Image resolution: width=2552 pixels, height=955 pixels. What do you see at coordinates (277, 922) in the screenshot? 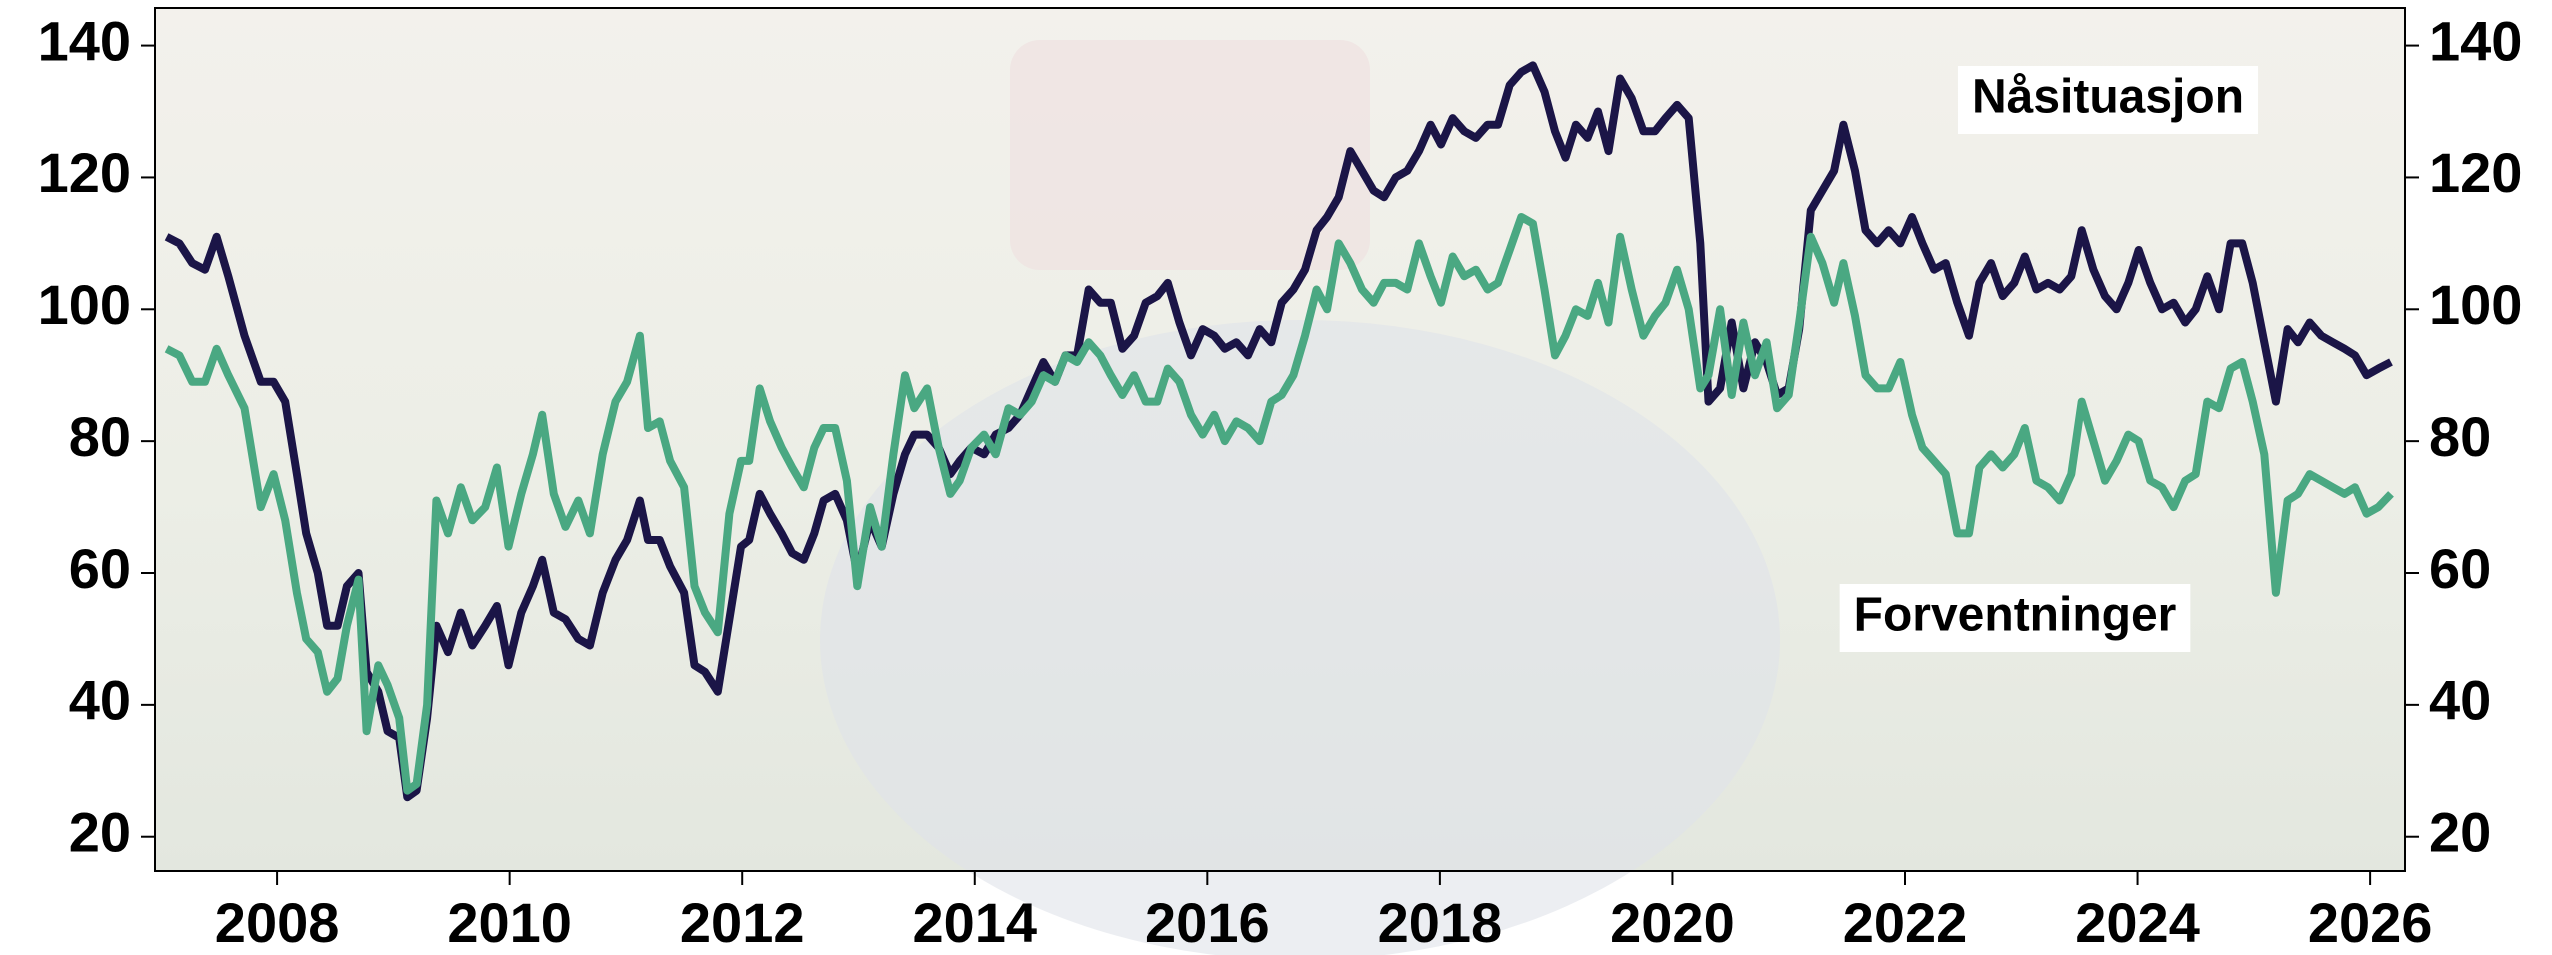
I see `x-tick-label: 2008` at bounding box center [277, 922].